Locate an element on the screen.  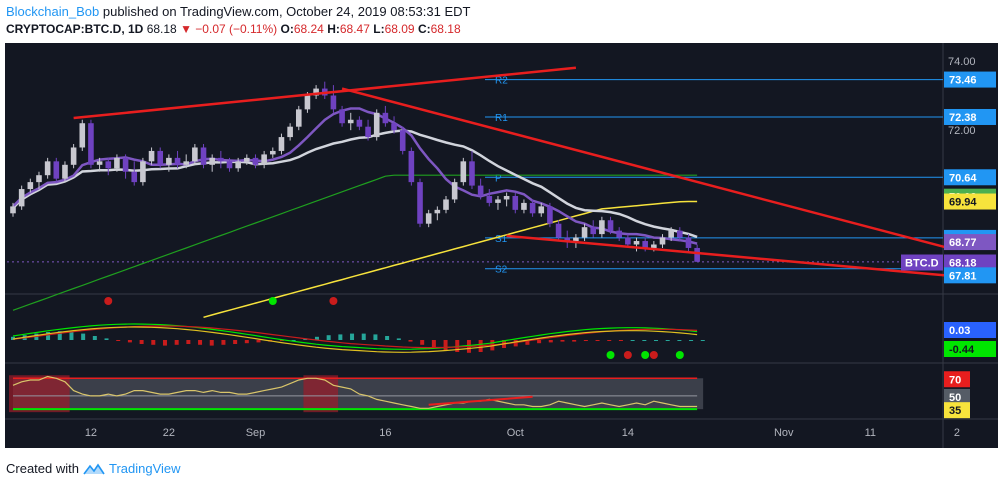
down-arrow-icon: ▼ is located at coordinates (186, 29).